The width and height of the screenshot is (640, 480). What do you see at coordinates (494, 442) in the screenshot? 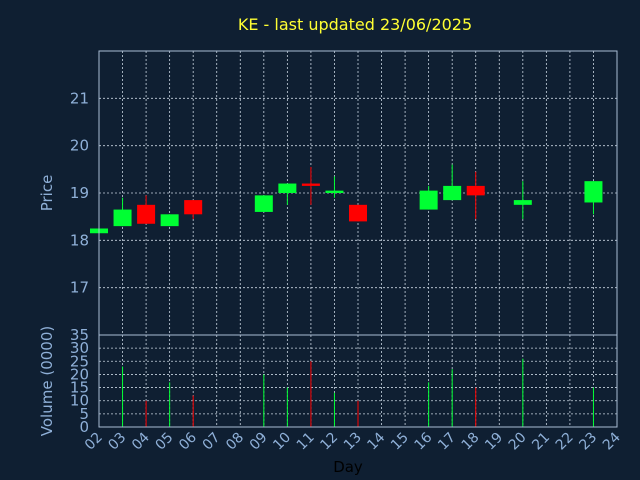
I see `x-tick-label: 19` at bounding box center [494, 442].